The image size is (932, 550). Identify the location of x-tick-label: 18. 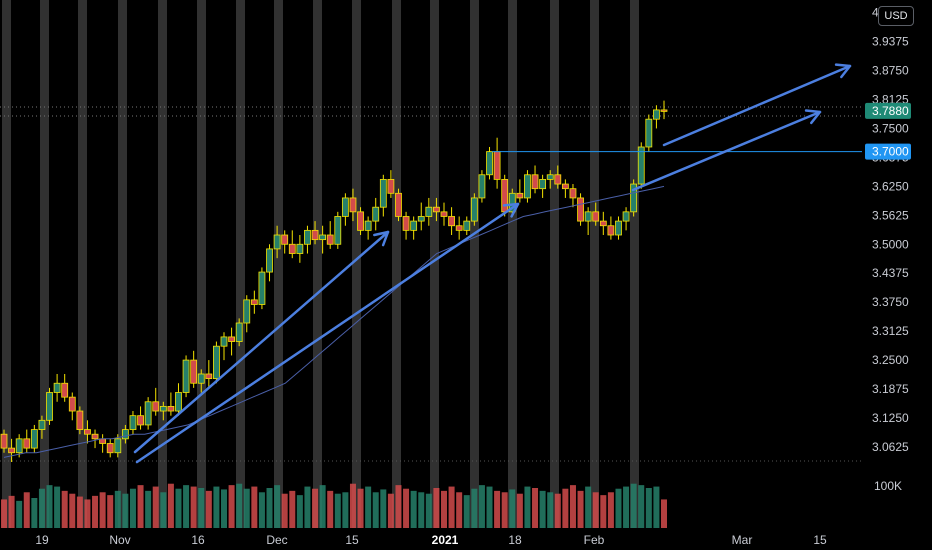
(515, 540).